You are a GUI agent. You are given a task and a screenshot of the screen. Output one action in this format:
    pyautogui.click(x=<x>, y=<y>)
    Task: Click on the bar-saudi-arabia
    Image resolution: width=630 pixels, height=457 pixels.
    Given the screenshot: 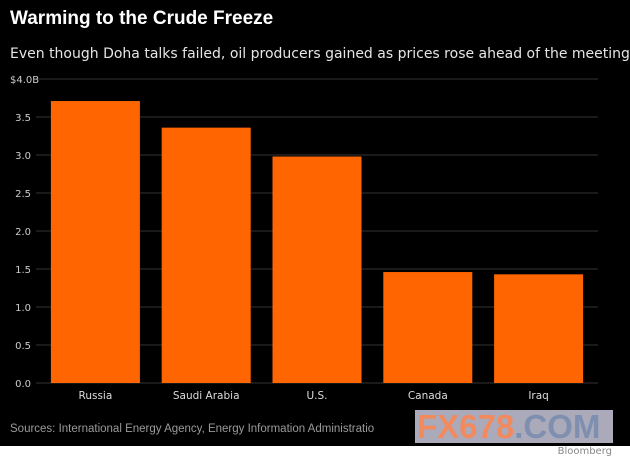 What is the action you would take?
    pyautogui.click(x=206, y=255)
    